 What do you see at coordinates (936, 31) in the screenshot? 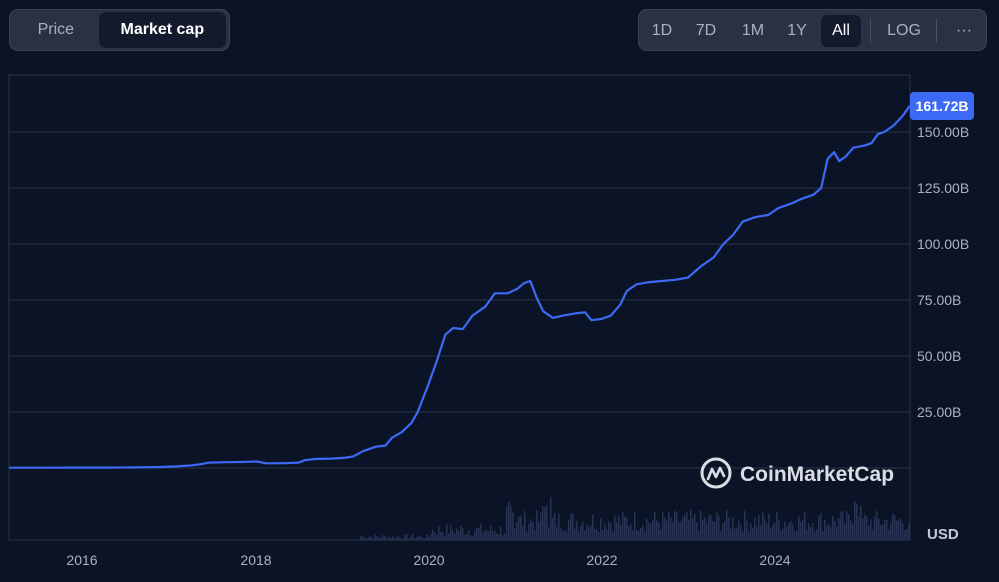
I see `range-divider` at bounding box center [936, 31].